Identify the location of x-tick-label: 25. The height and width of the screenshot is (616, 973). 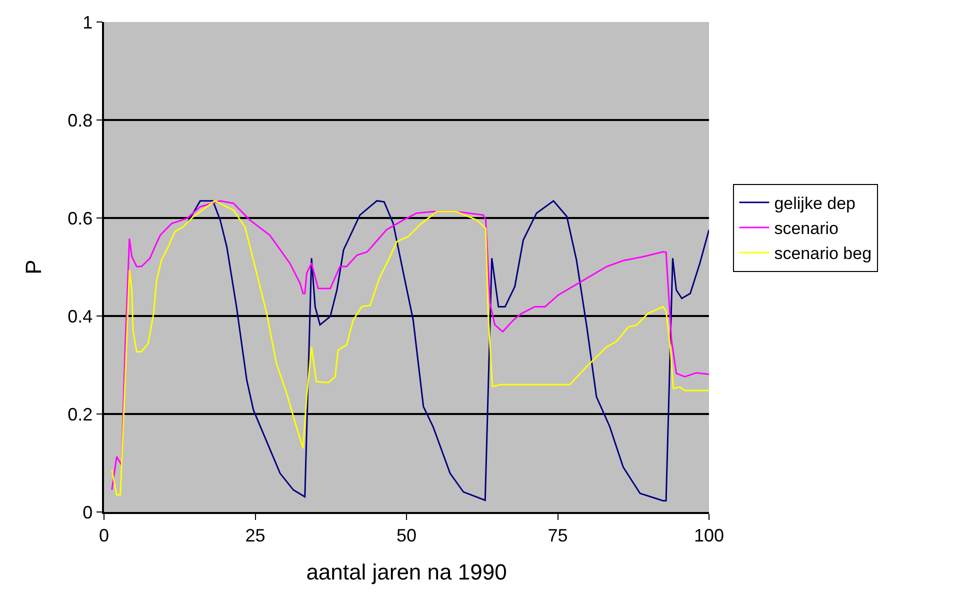
(255, 535).